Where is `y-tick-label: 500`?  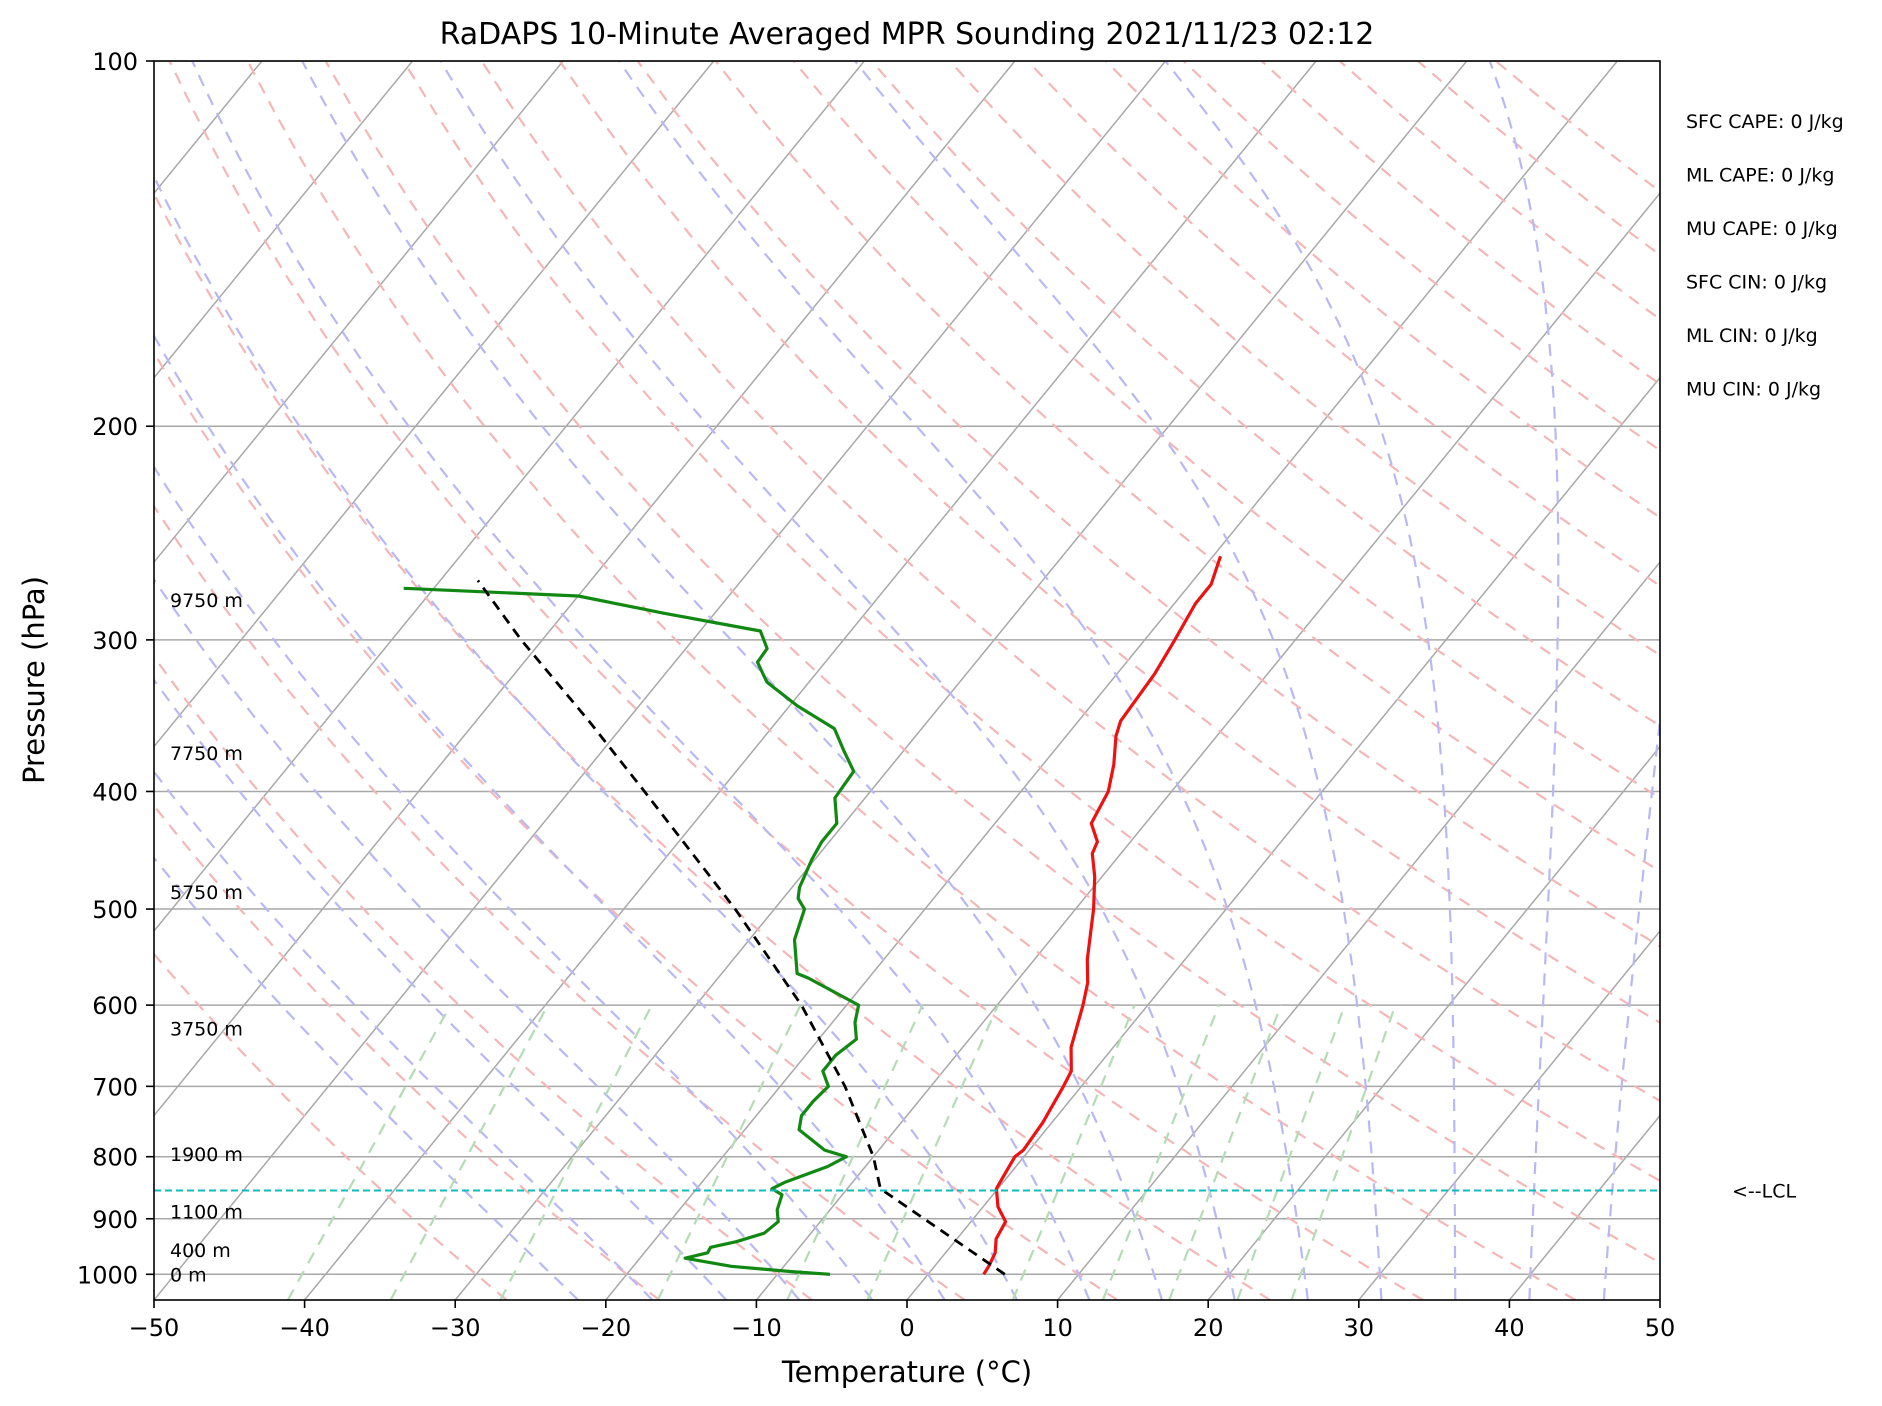
y-tick-label: 500 is located at coordinates (115, 910).